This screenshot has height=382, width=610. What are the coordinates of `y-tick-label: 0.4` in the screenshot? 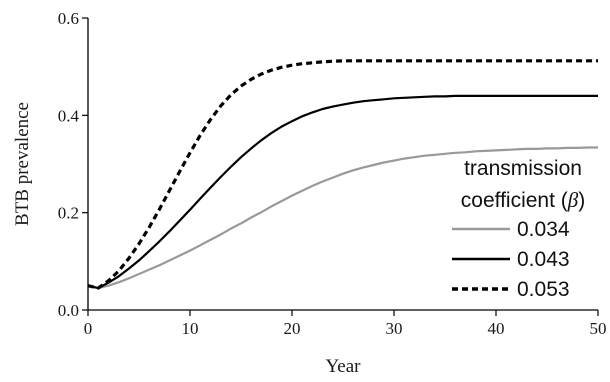 It's located at (69, 115).